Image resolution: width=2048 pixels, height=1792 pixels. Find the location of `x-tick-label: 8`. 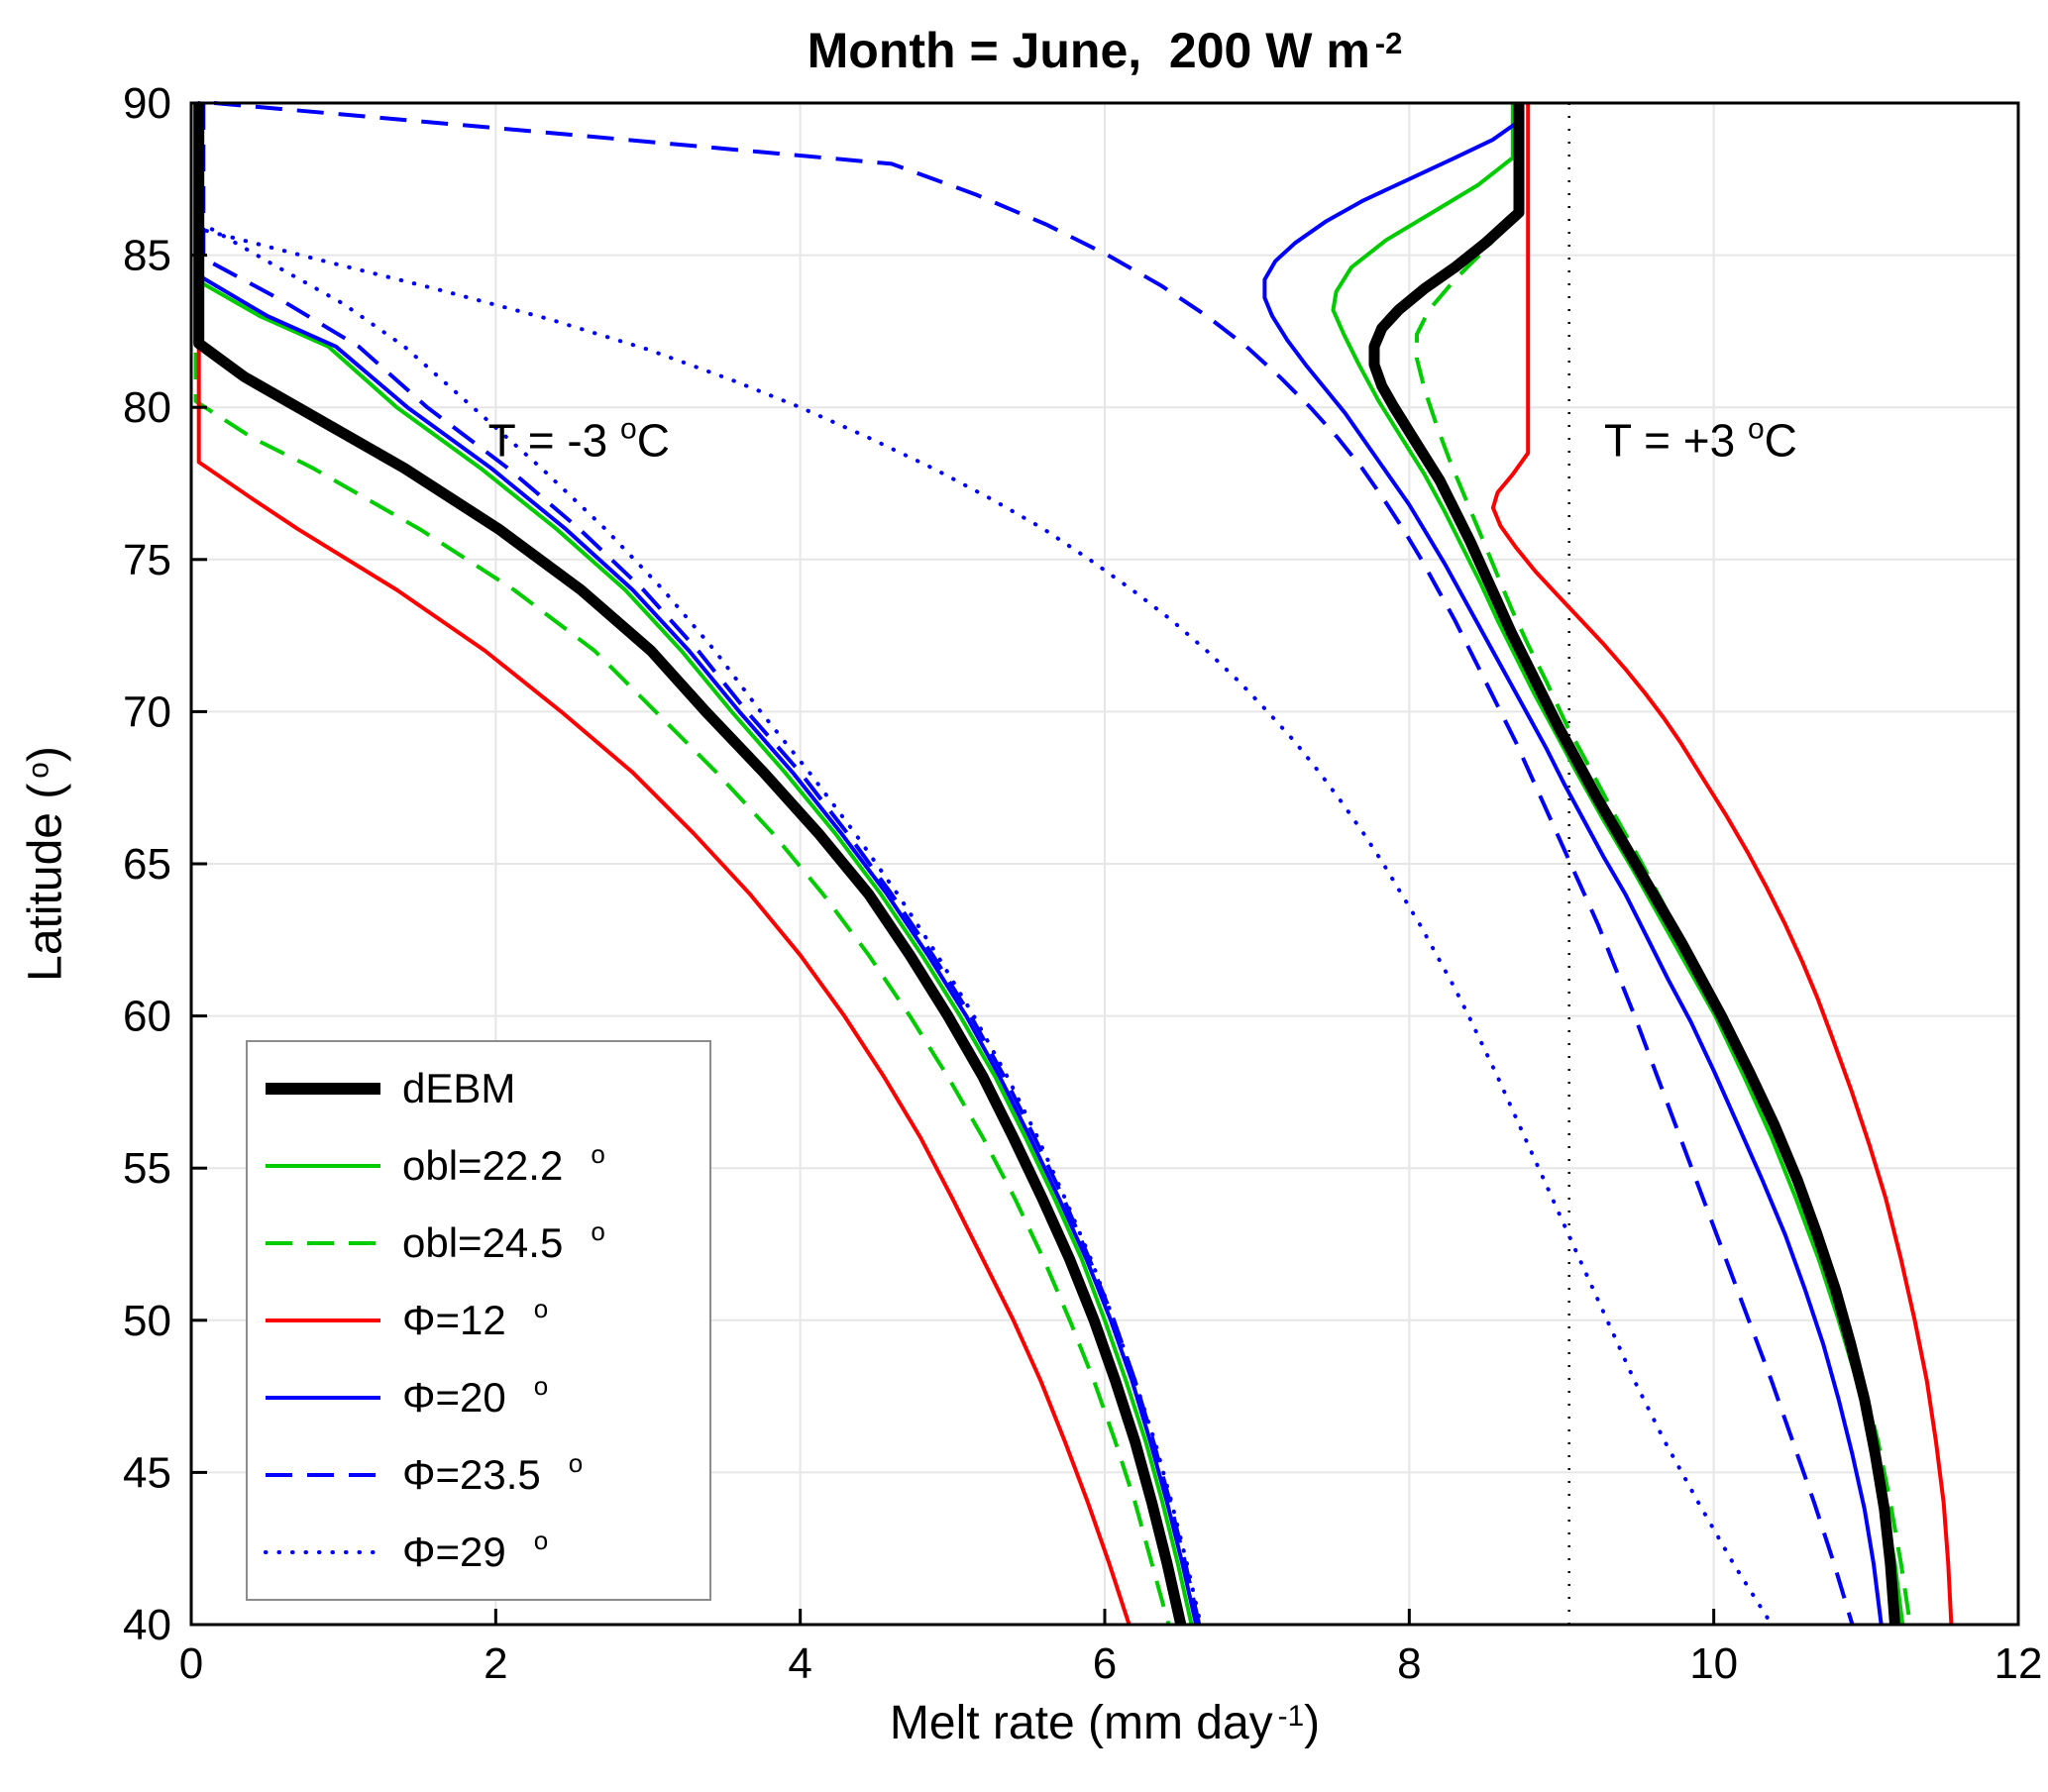

x-tick-label: 8 is located at coordinates (1409, 1663).